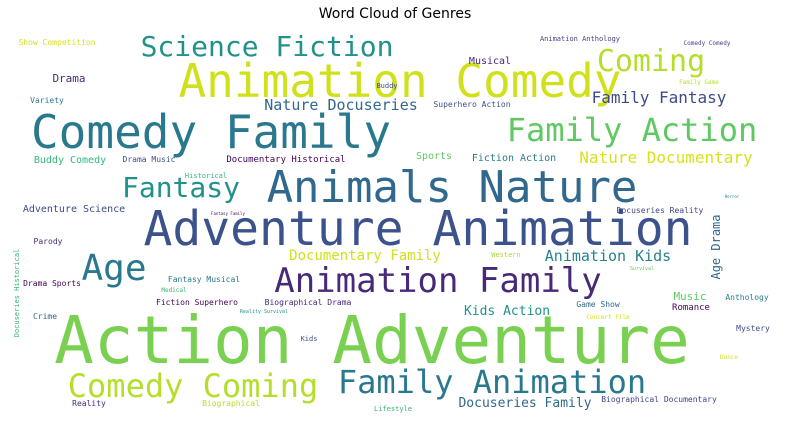 This screenshot has width=790, height=425. I want to click on word-mystery: Mystery, so click(753, 328).